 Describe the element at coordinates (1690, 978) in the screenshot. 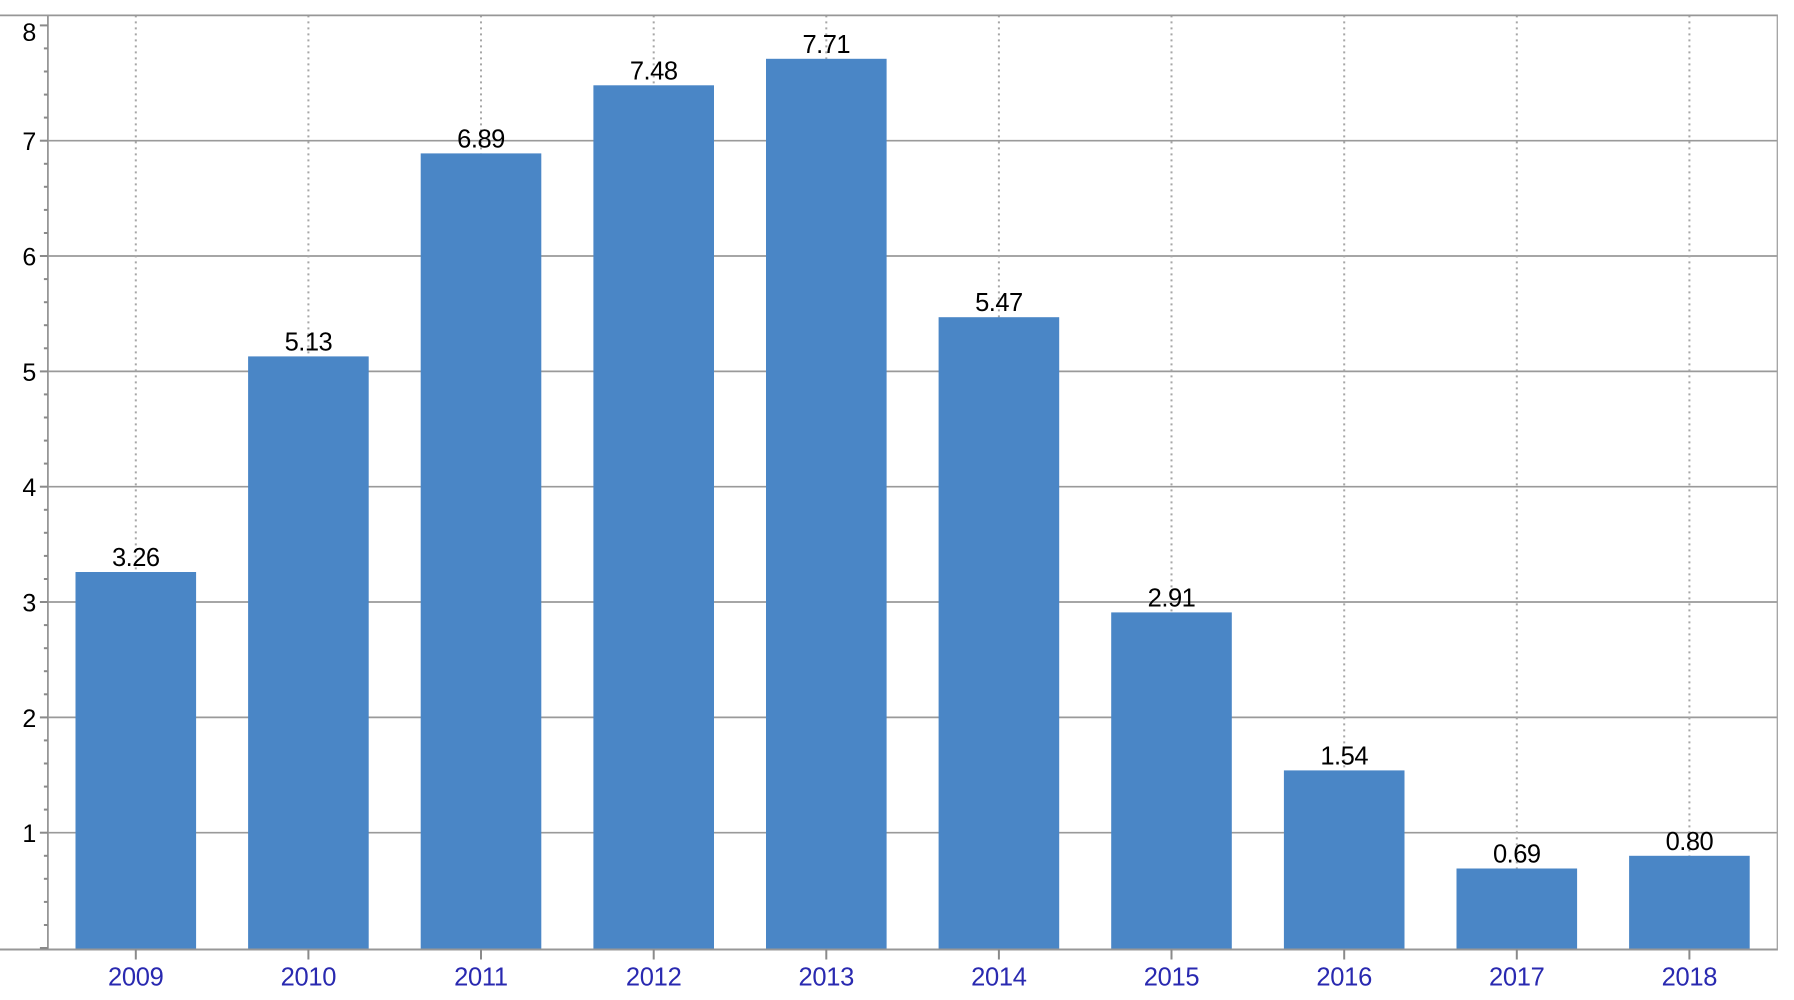

I see `svg-text: 2018` at that location.